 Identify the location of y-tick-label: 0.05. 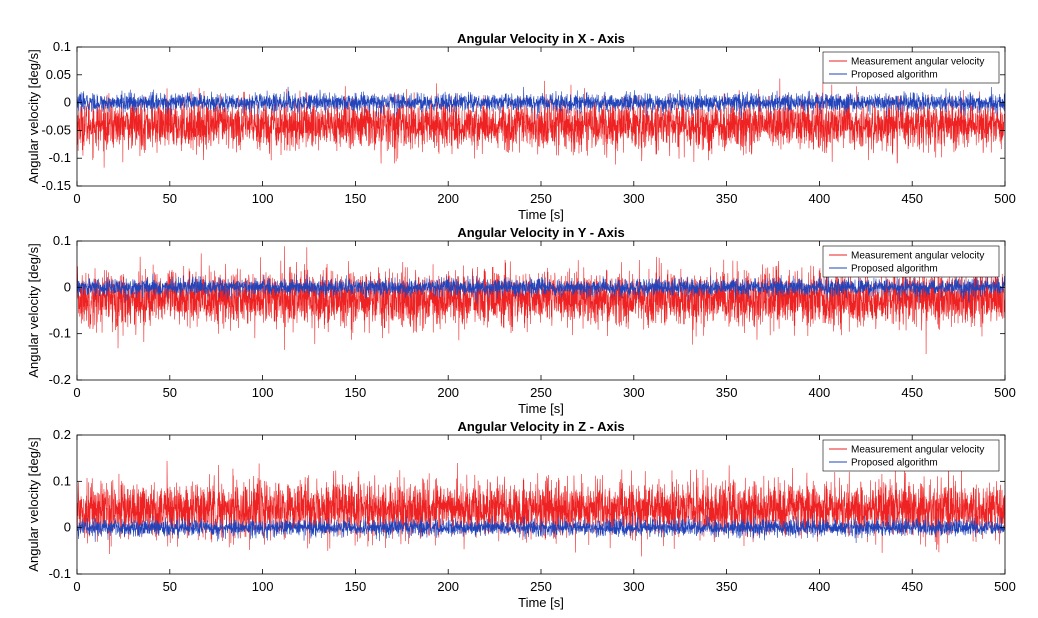
(58, 74).